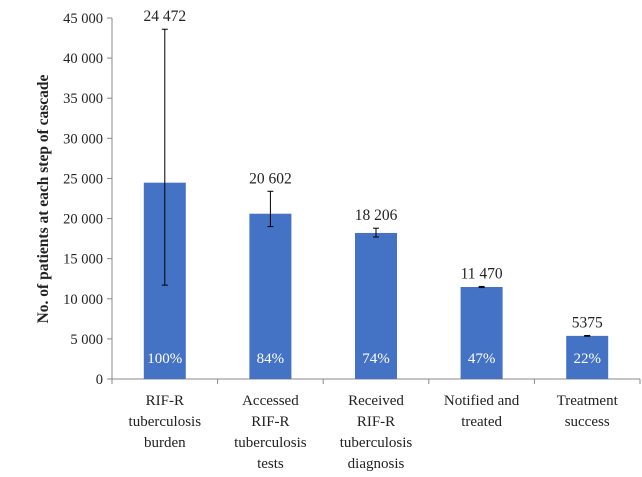 The width and height of the screenshot is (642, 477). What do you see at coordinates (376, 359) in the screenshot?
I see `percent-label: 74%` at bounding box center [376, 359].